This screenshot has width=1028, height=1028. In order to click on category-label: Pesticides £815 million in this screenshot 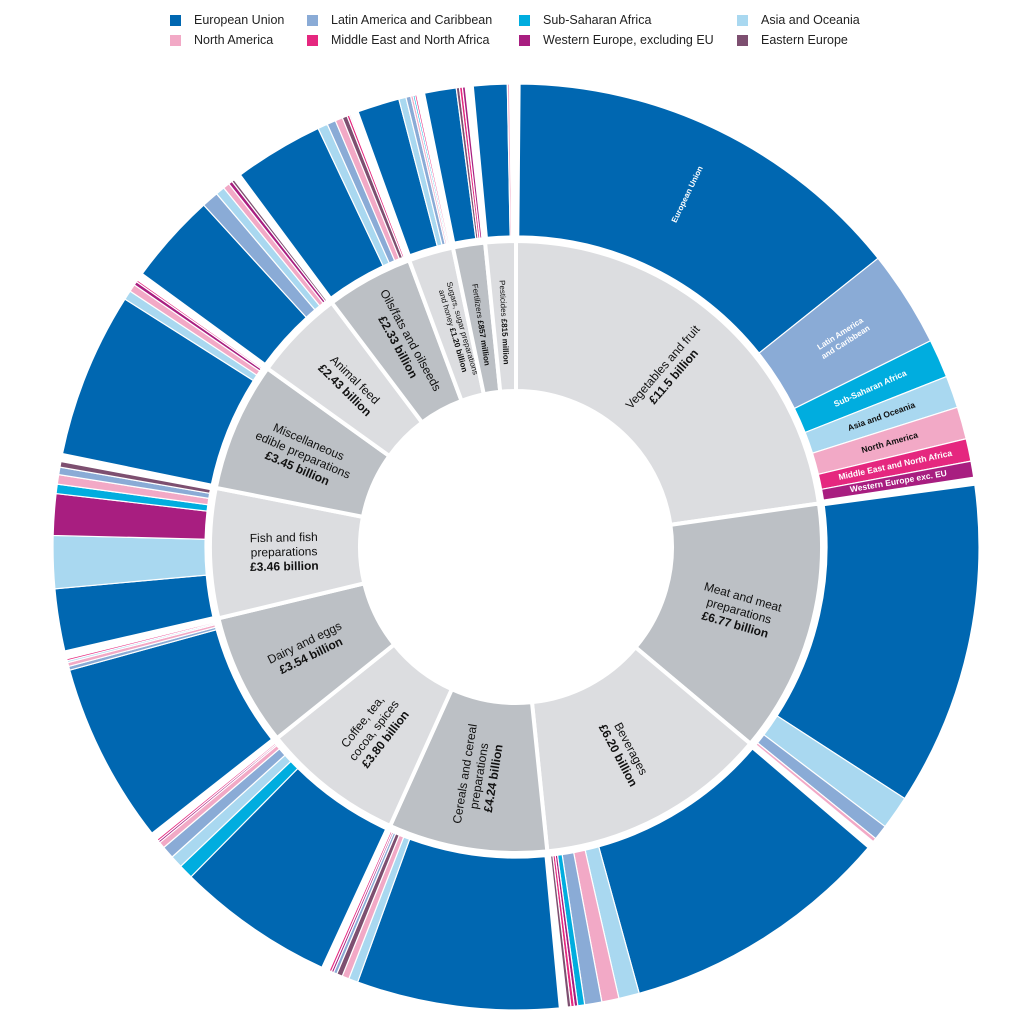, I will do `click(503, 322)`.